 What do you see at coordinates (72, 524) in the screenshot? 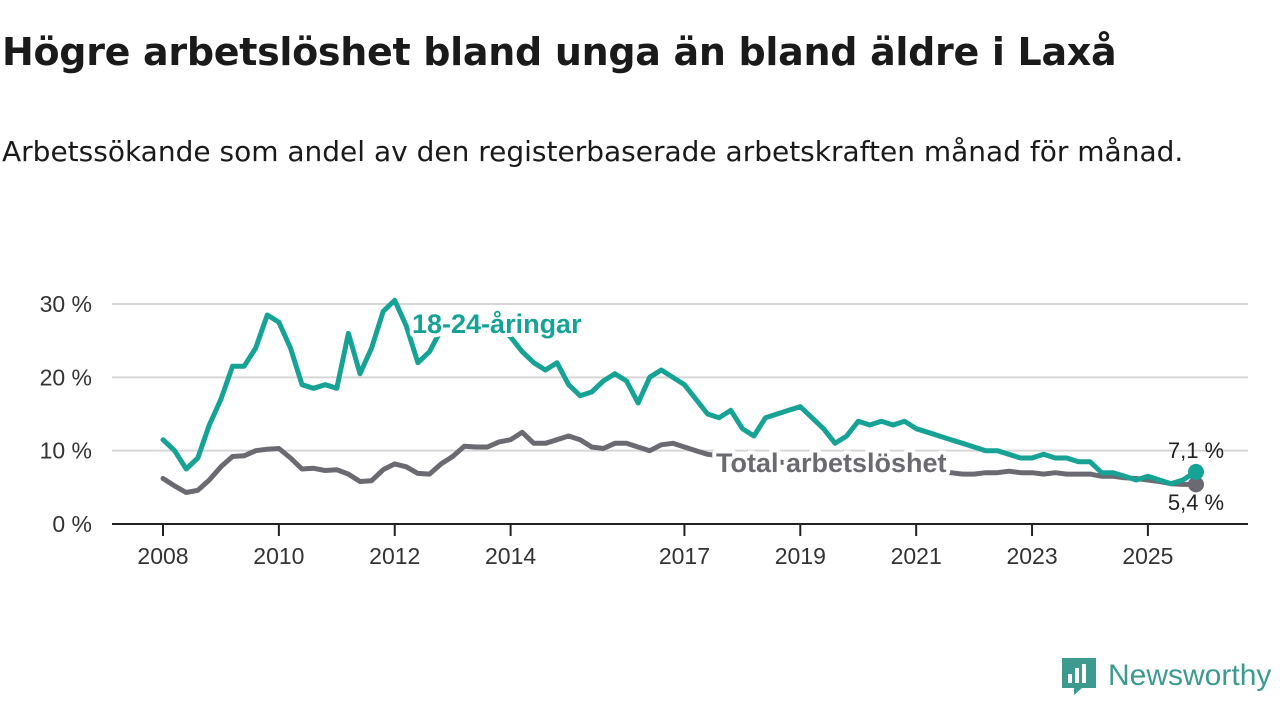
I see `y-tick-label: 0 %` at bounding box center [72, 524].